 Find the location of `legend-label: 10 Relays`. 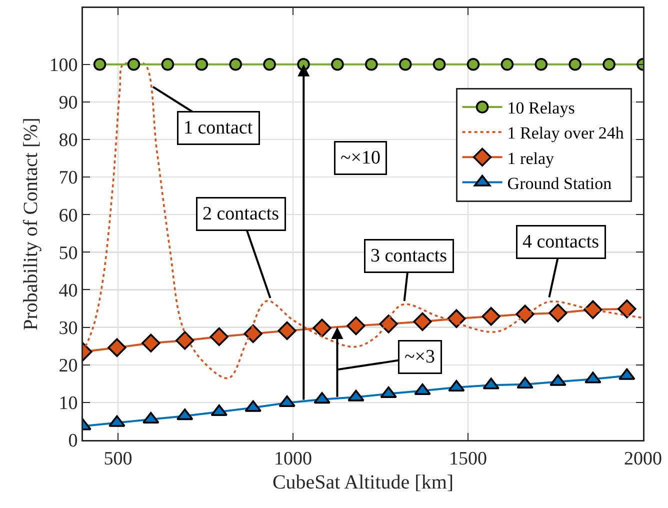

legend-label: 10 Relays is located at coordinates (541, 108).